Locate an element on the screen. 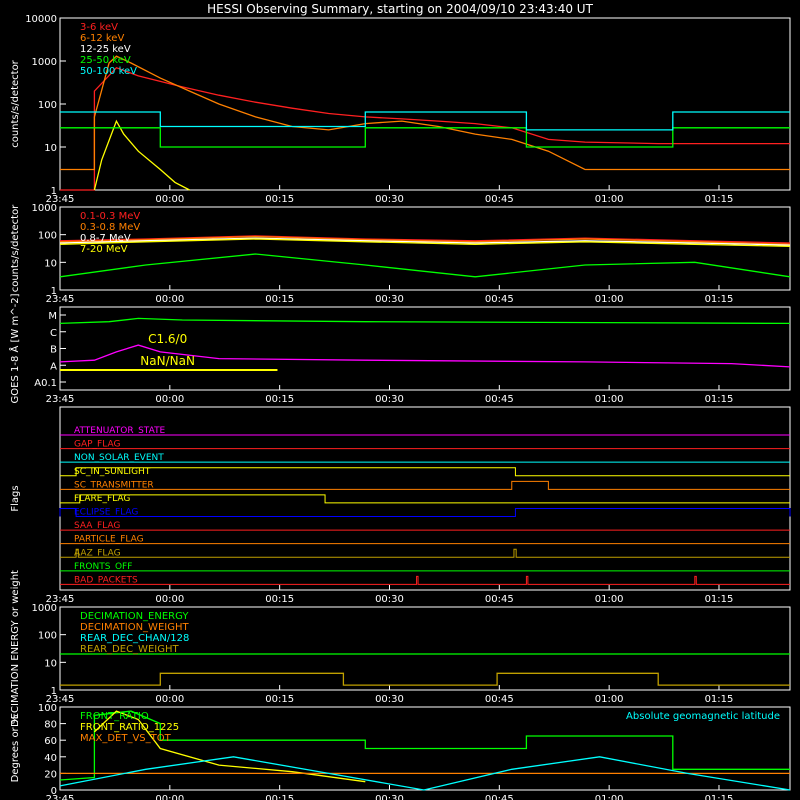 Image resolution: width=800 pixels, height=800 pixels. legend-entry: FRONT_RATIO_1225 is located at coordinates (129, 727).